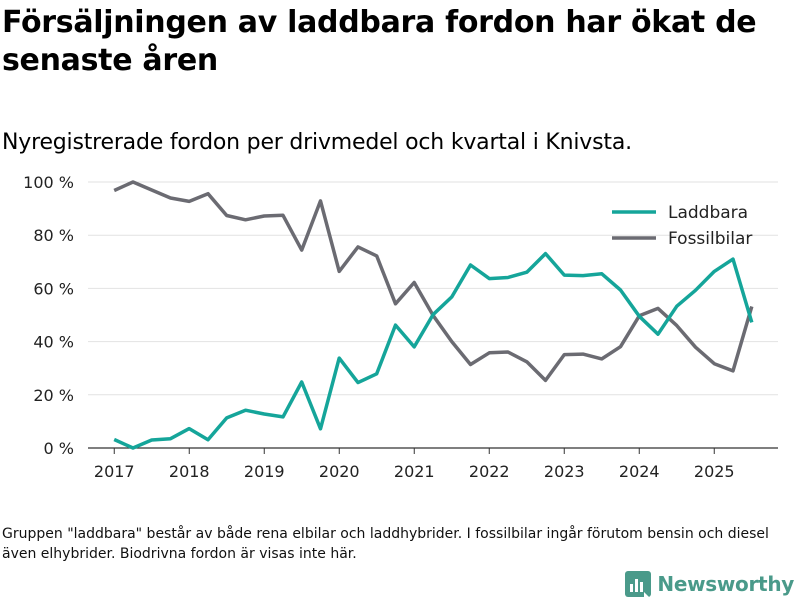 This screenshot has width=800, height=600. I want to click on y-tick-label: 80 %, so click(53, 235).